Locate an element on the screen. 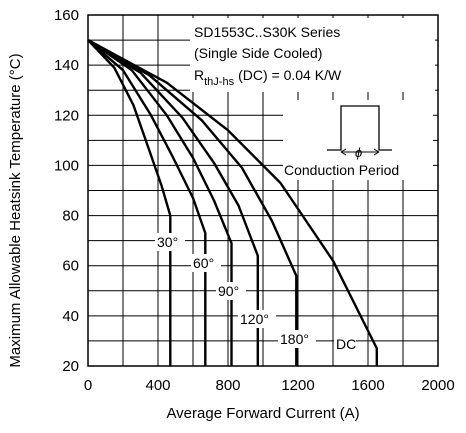 This screenshot has height=433, width=466. y-tick-label: 100 is located at coordinates (66, 165).